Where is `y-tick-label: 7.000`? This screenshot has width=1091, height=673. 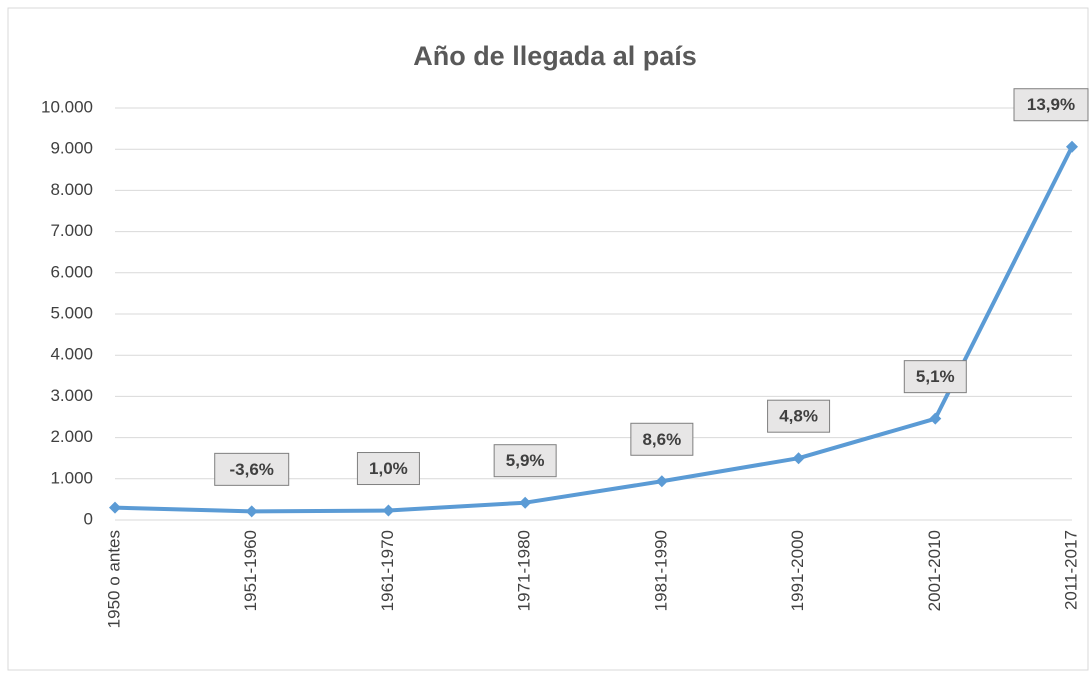
y-tick-label: 7.000 is located at coordinates (71, 230).